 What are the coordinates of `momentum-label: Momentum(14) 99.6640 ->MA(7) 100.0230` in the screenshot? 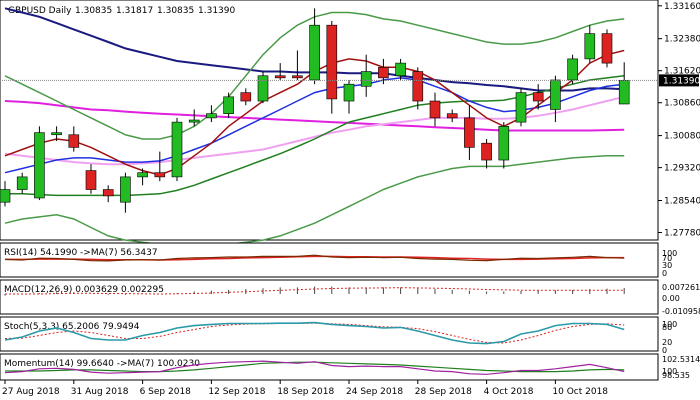 It's located at (102, 364).